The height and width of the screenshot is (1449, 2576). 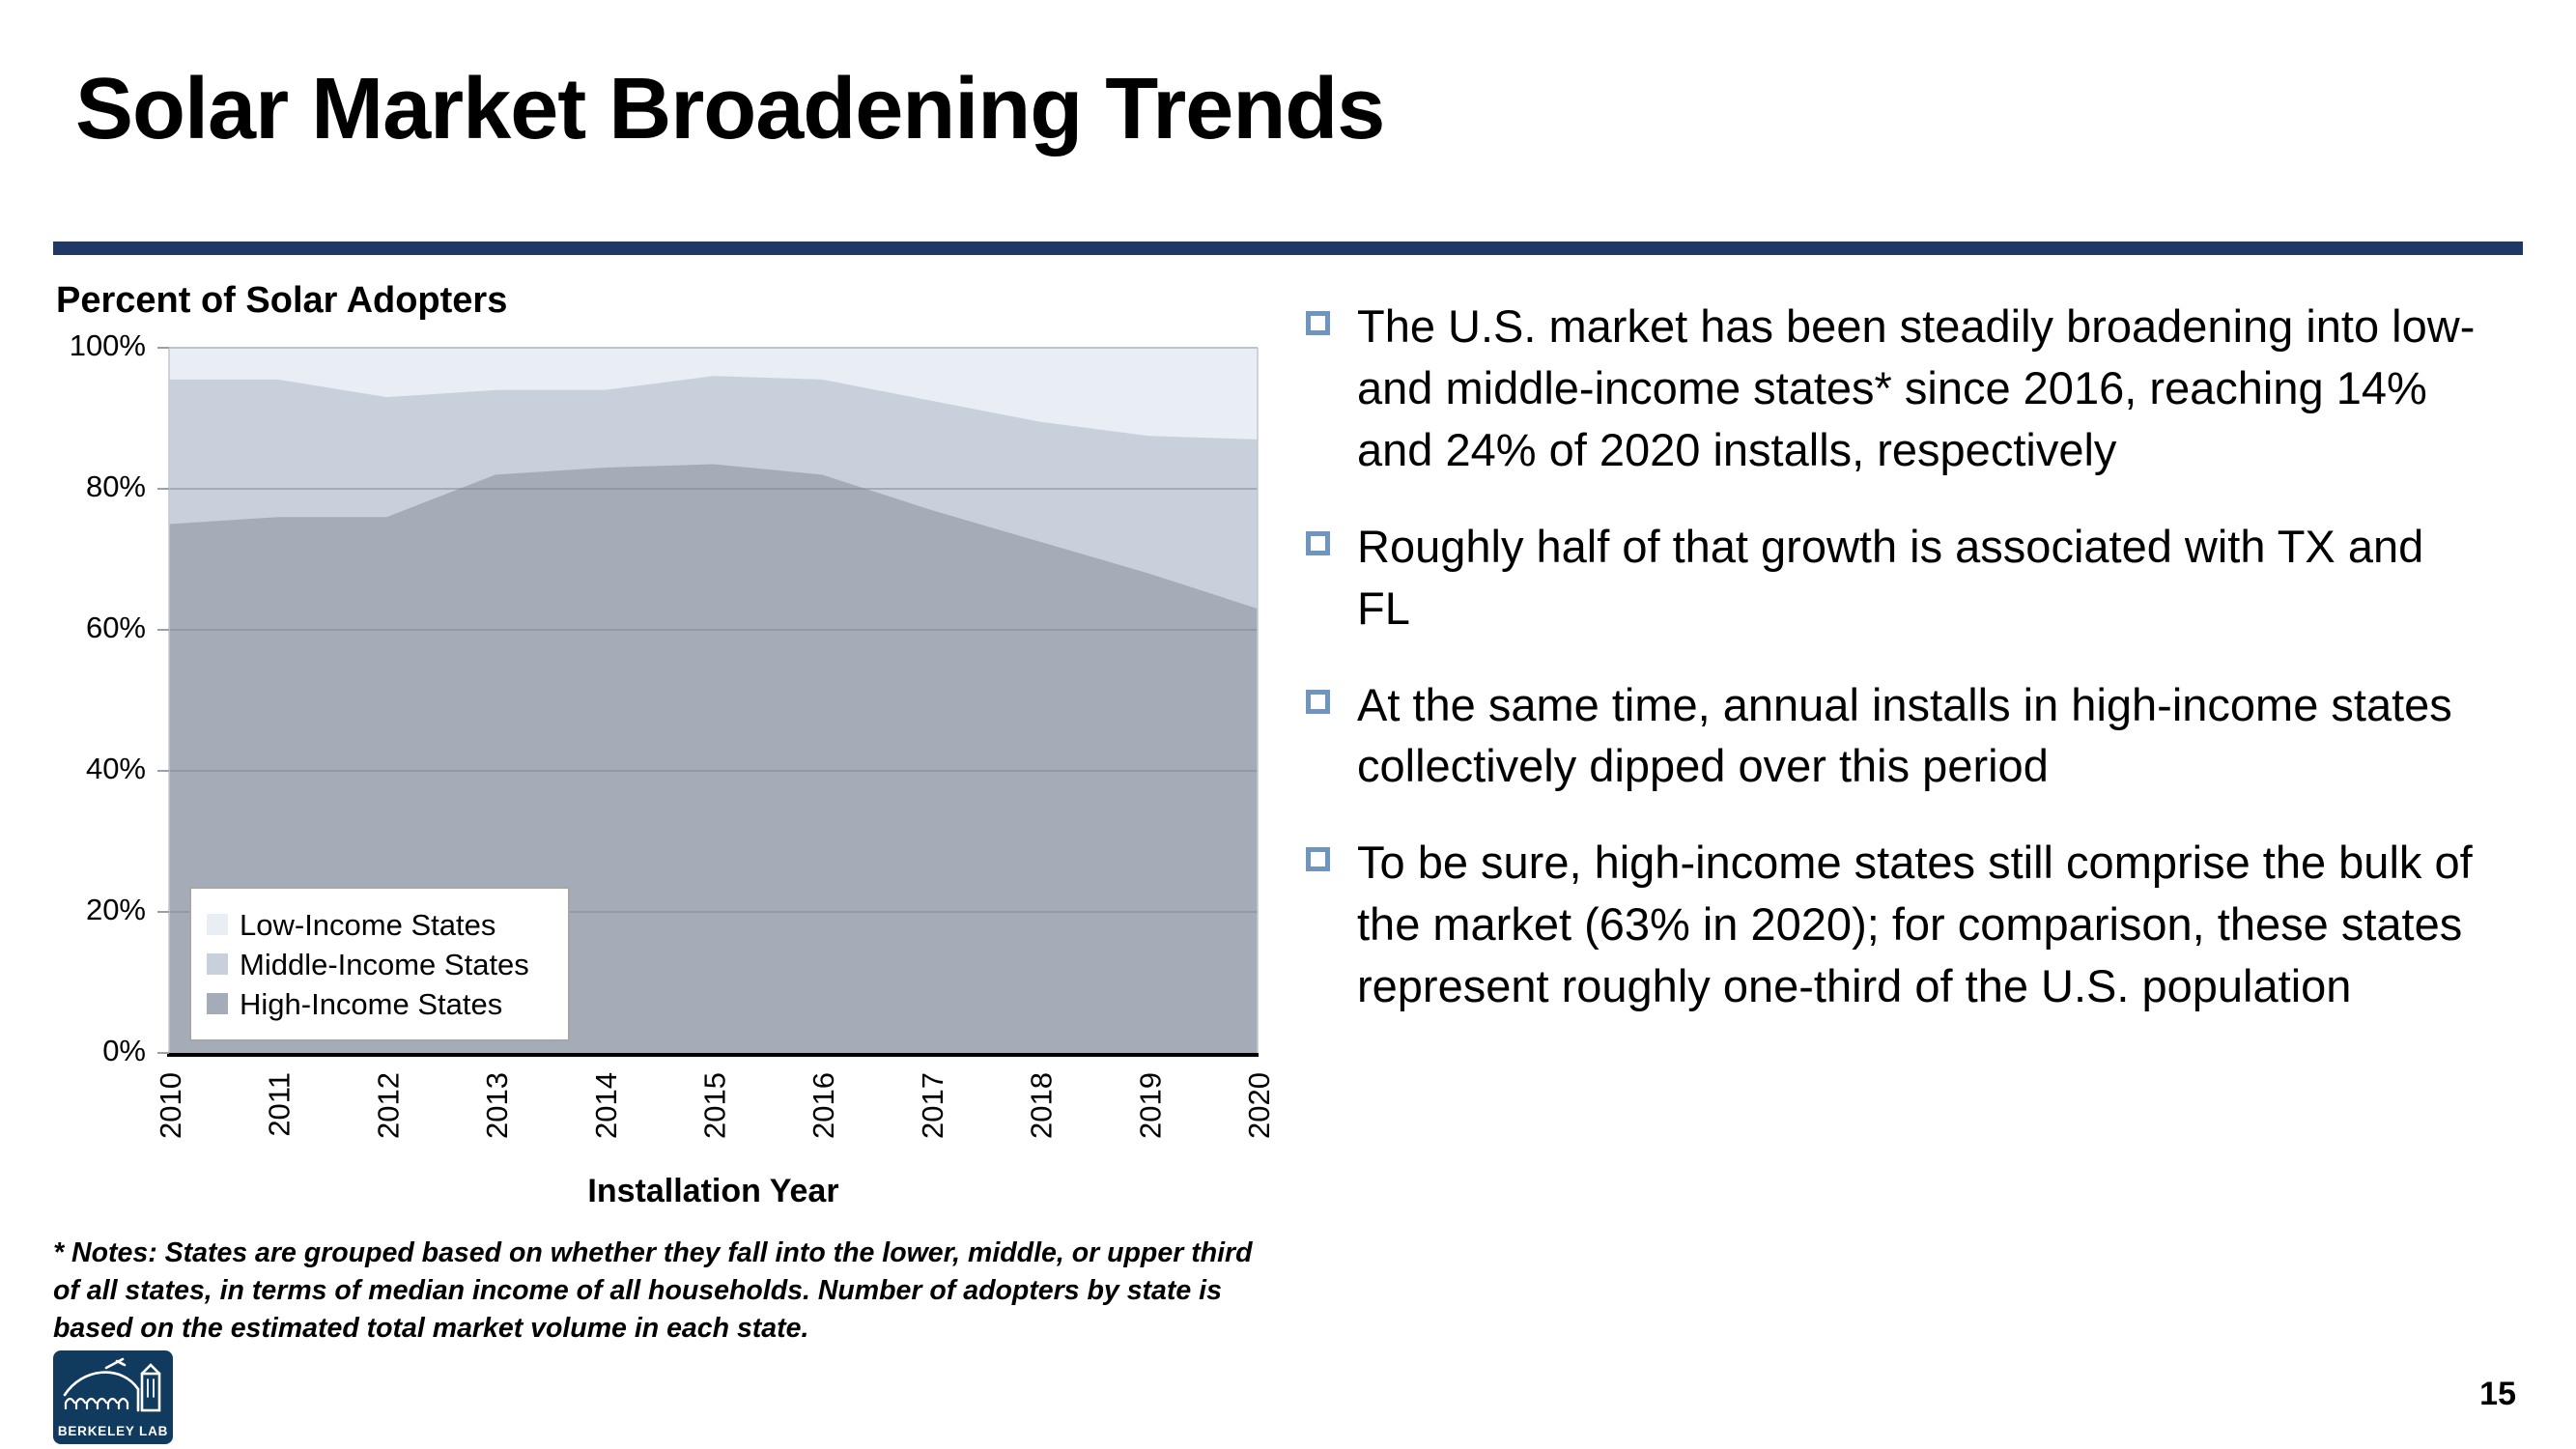 I want to click on legend-swatch-middle-income, so click(x=217, y=964).